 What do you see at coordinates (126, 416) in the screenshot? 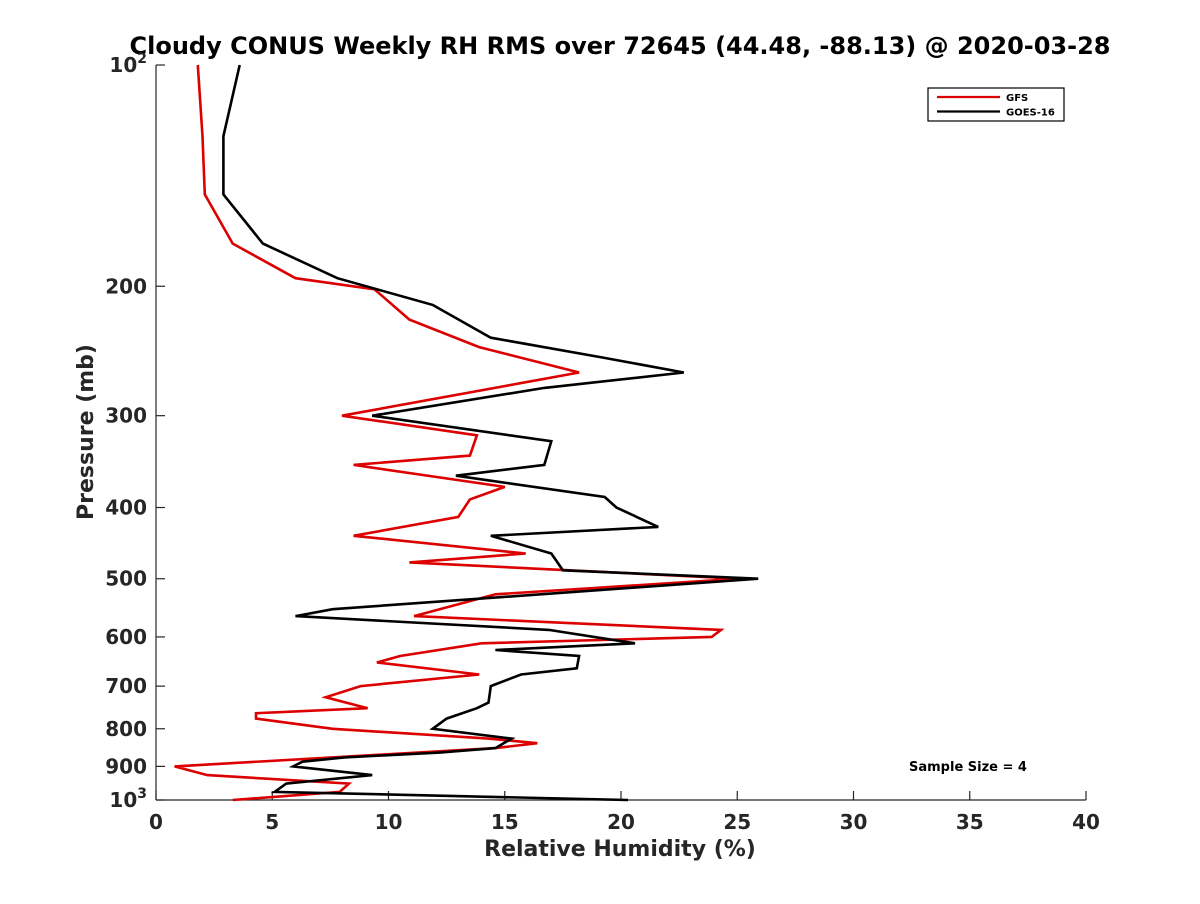
I see `y-tick-label: 300` at bounding box center [126, 416].